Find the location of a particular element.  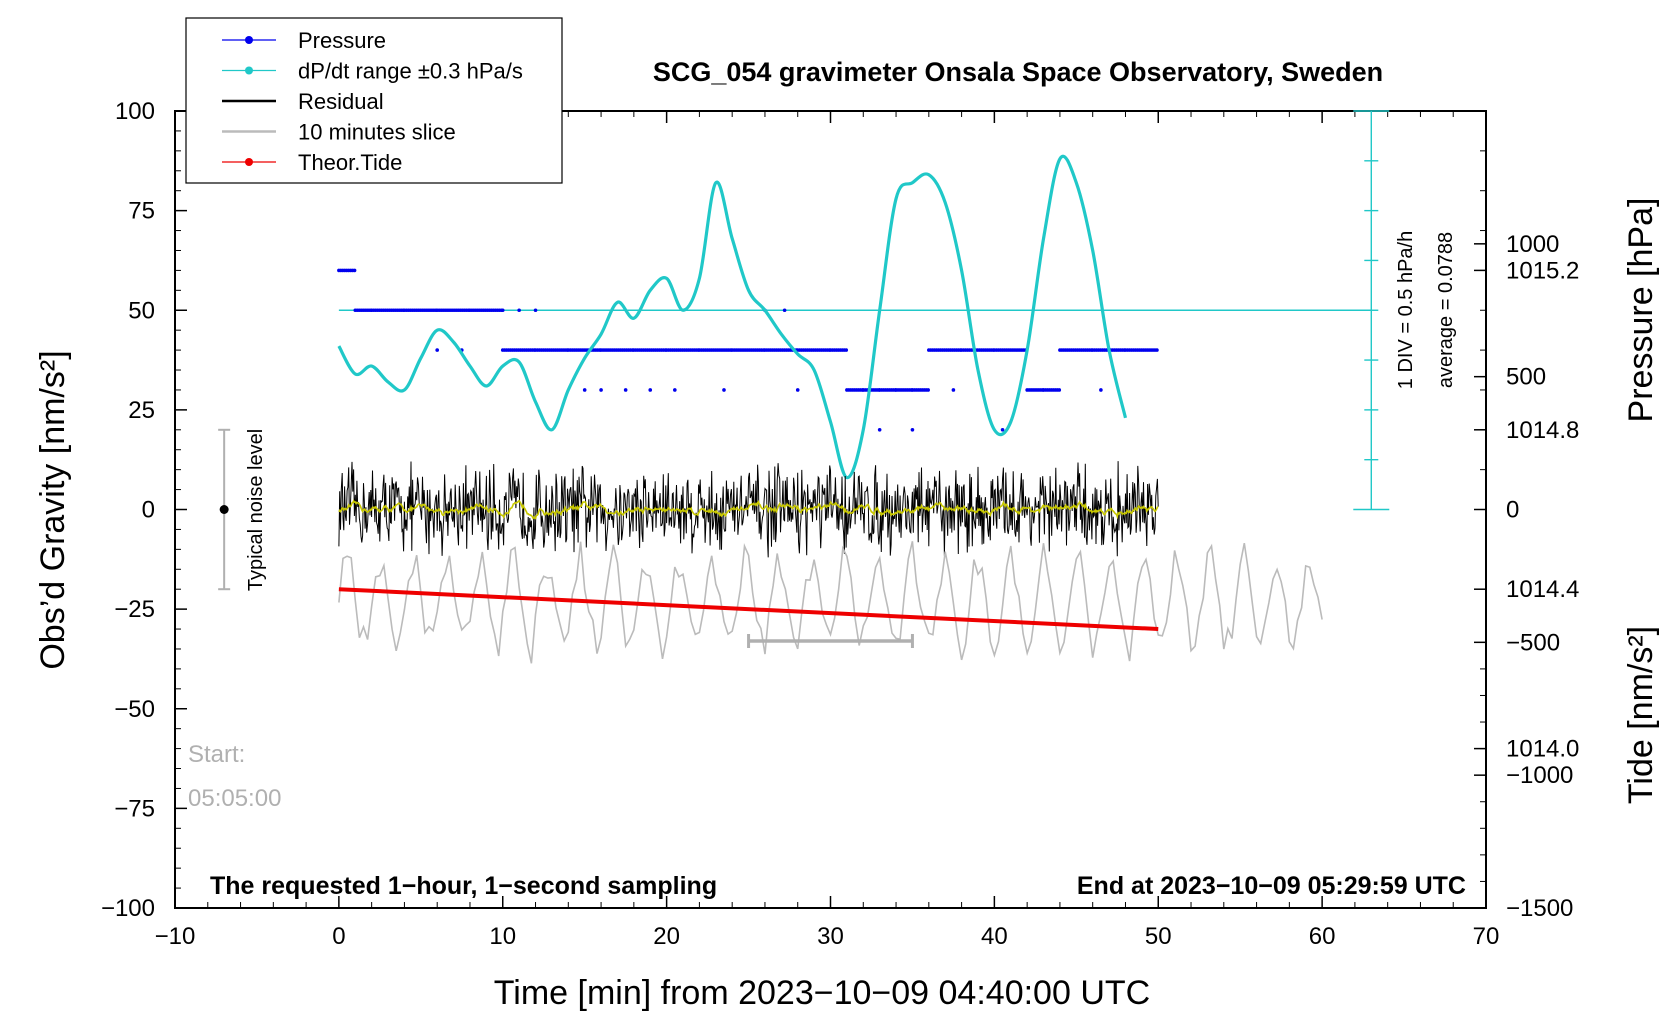

x-axis-title: Time [min] from 2023−10−09 04:40:00 UTC is located at coordinates (822, 993).